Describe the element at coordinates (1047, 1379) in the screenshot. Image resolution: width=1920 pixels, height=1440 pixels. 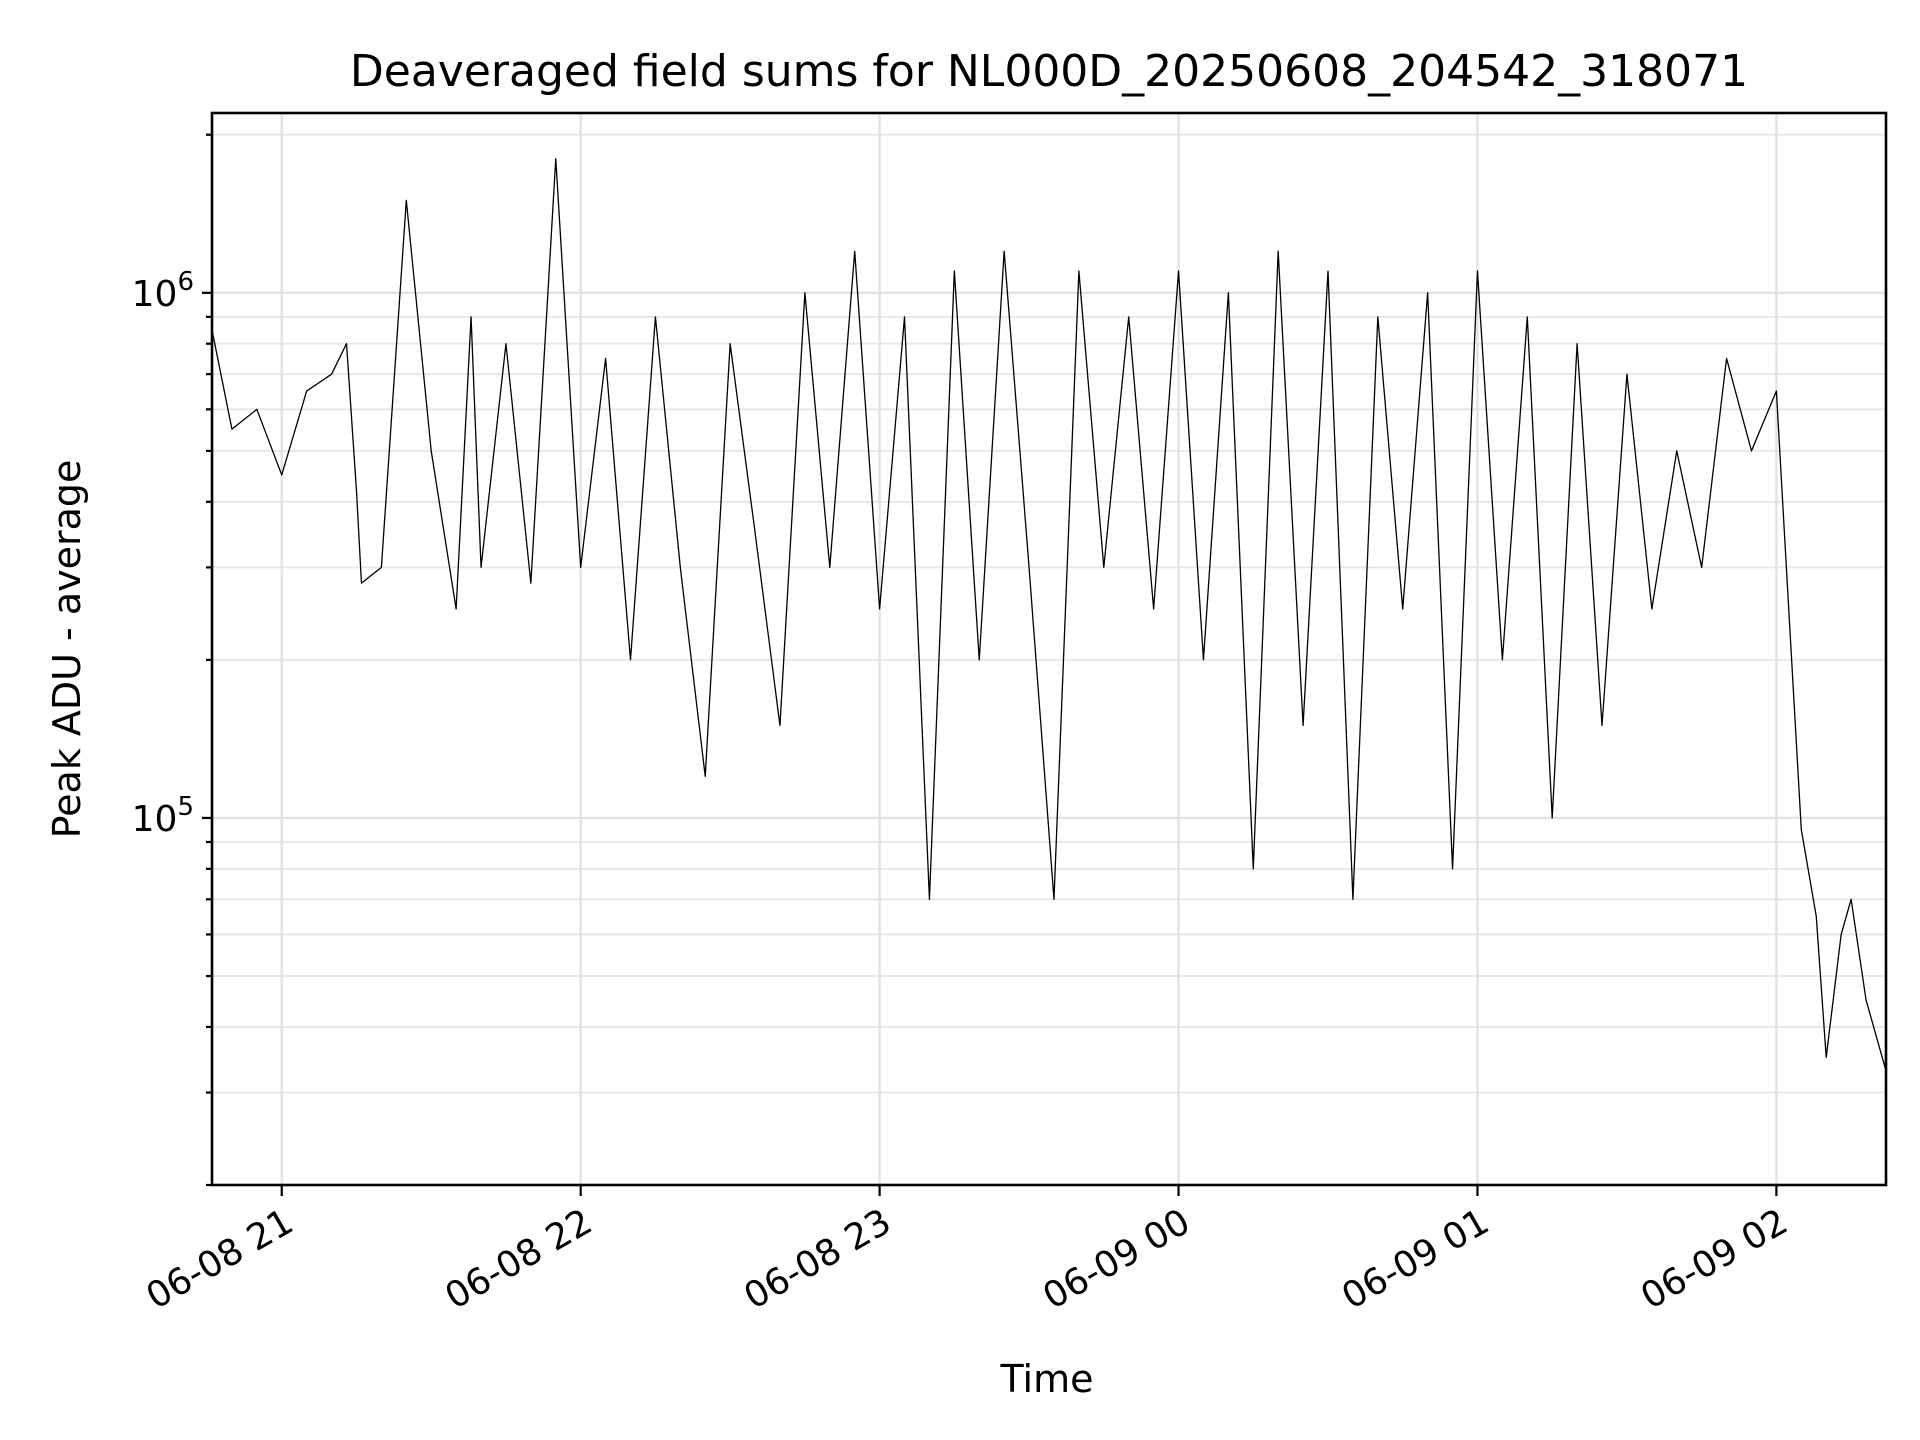
I see `x-axis-label: Time` at that location.